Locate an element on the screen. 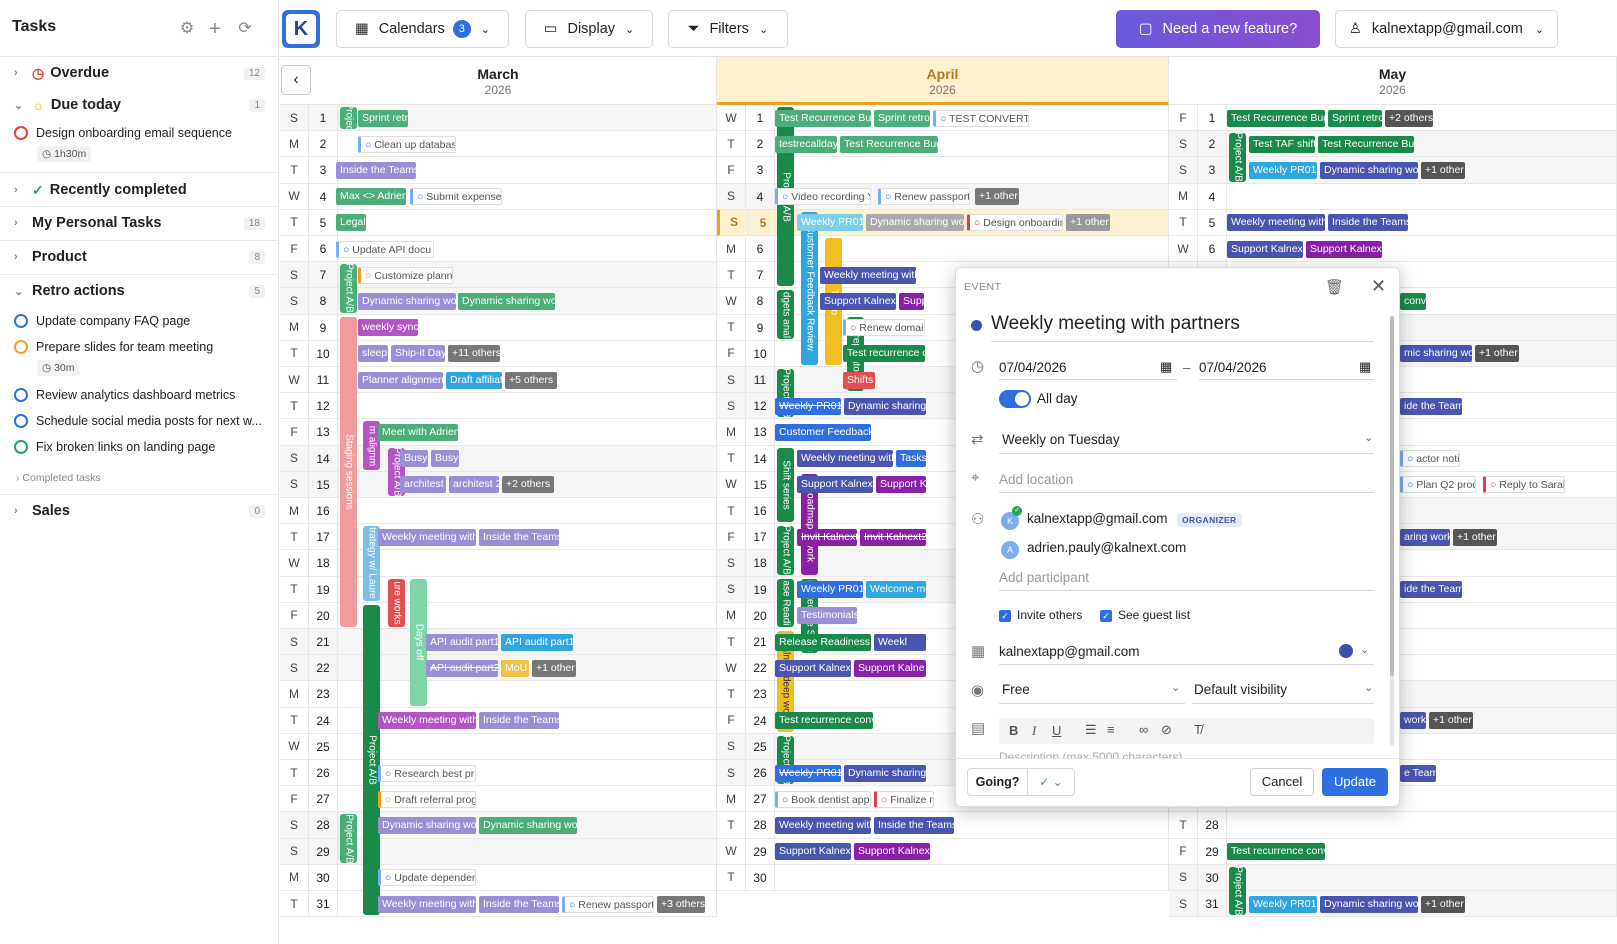 This screenshot has width=1617, height=944. task-chip: ○ Renew domai is located at coordinates (884, 328).